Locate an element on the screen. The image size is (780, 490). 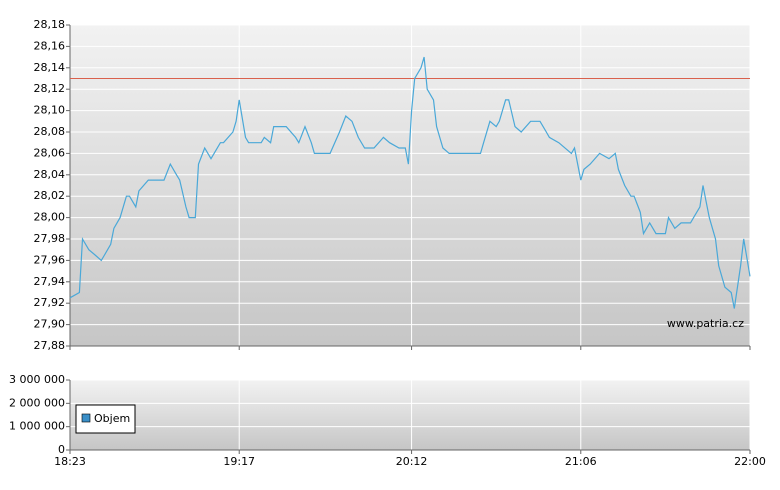
y-tick-label: 28,10 is located at coordinates (50, 110).